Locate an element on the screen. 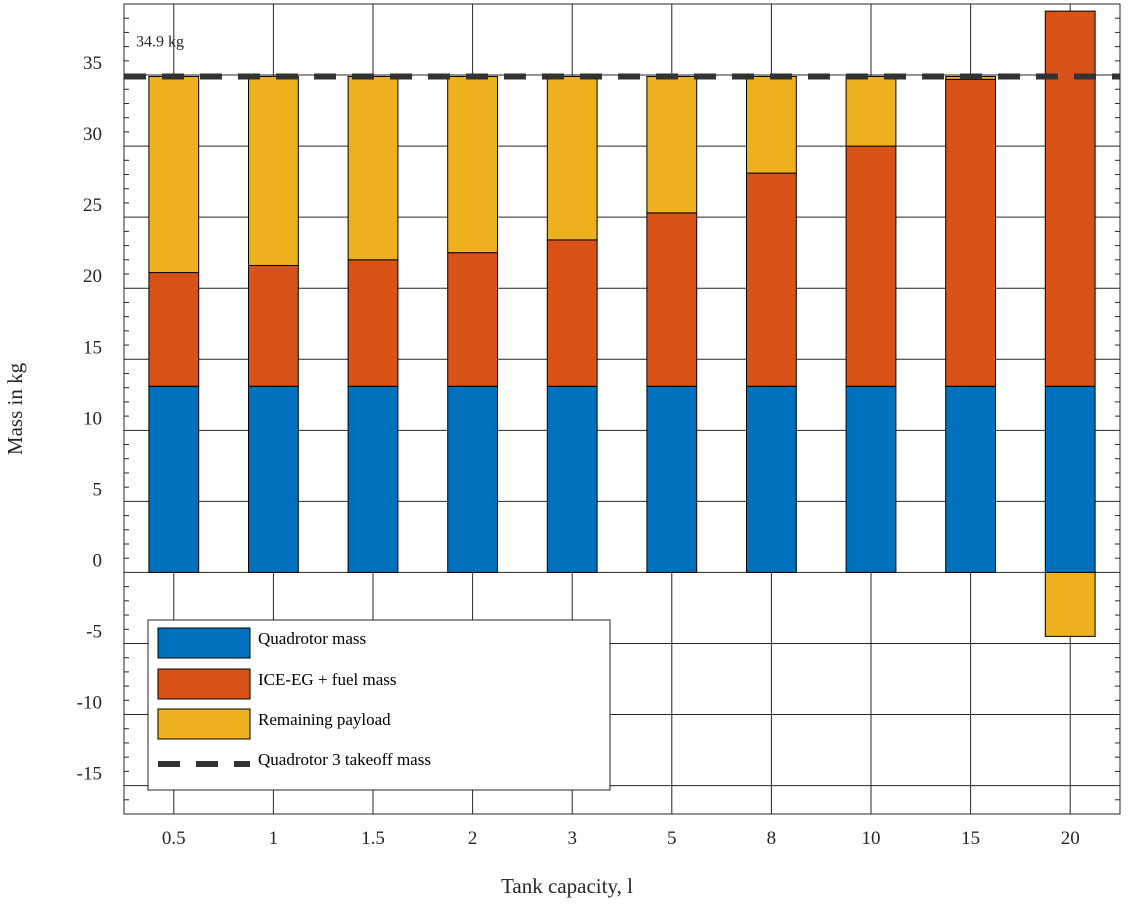 The height and width of the screenshot is (908, 1136). legend-label-1: Quadrotor mass is located at coordinates (312, 638).